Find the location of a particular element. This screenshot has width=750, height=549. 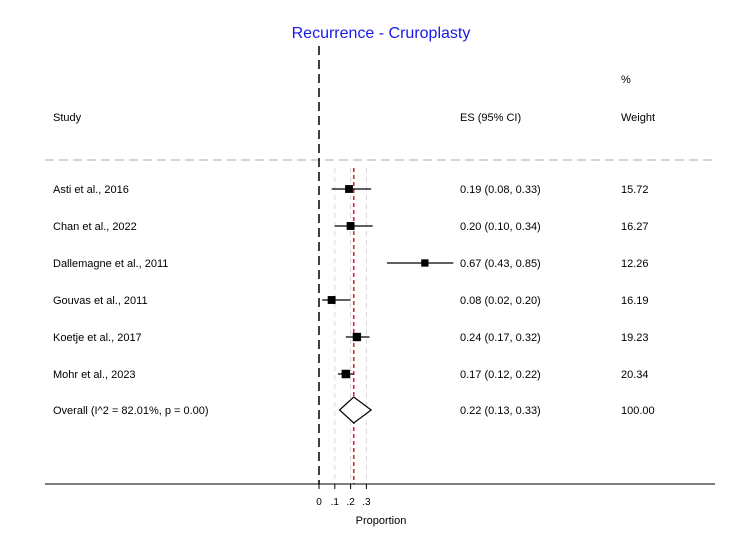

overall-es-text: 0.22 (0.13, 0.33) is located at coordinates (500, 411).